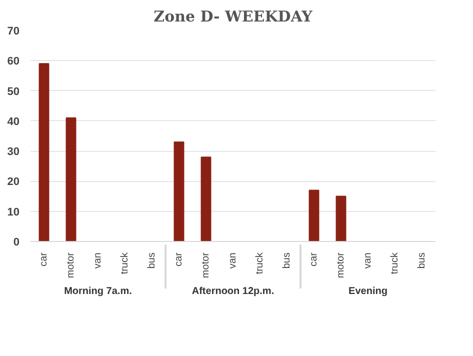  I want to click on text: Afternoon 12p.m., so click(233, 292).